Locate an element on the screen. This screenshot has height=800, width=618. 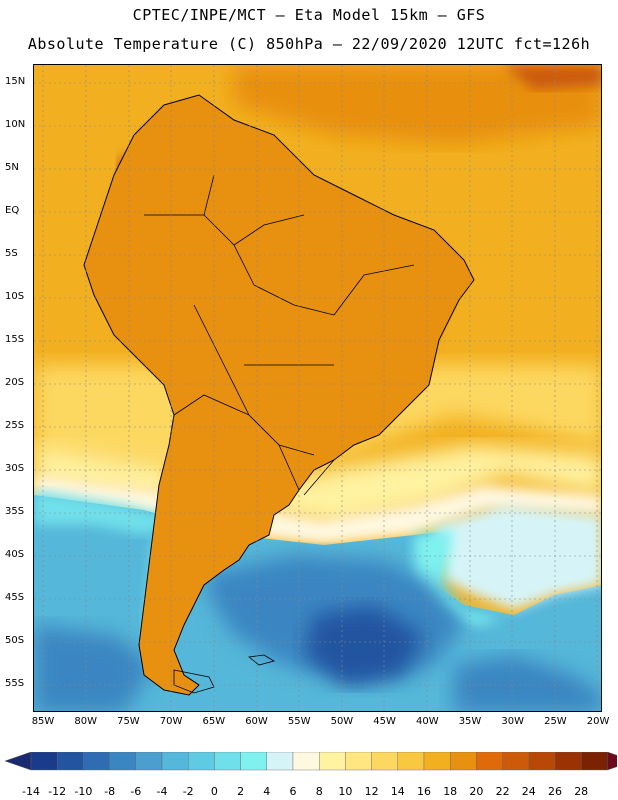
colorbar is located at coordinates (311, 761).